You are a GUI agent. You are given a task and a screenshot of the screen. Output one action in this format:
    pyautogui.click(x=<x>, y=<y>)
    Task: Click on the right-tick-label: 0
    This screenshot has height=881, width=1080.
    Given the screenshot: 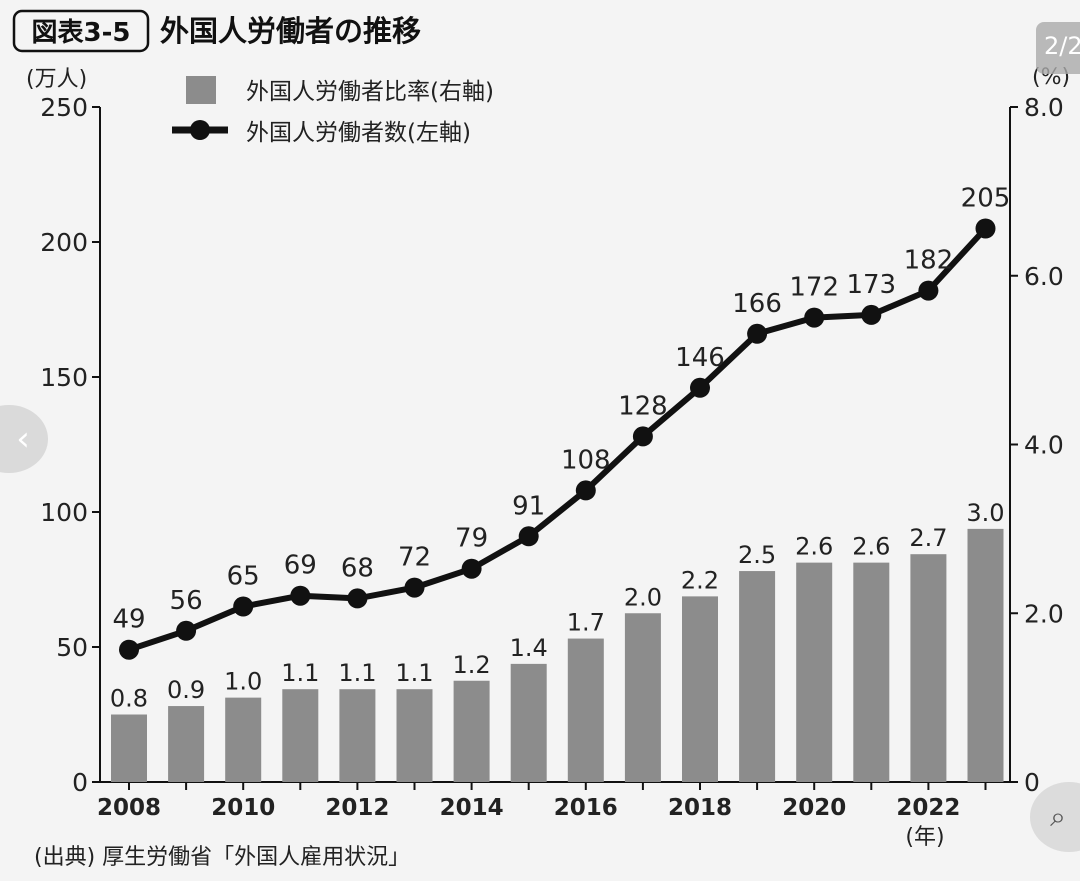 What is the action you would take?
    pyautogui.click(x=1032, y=782)
    